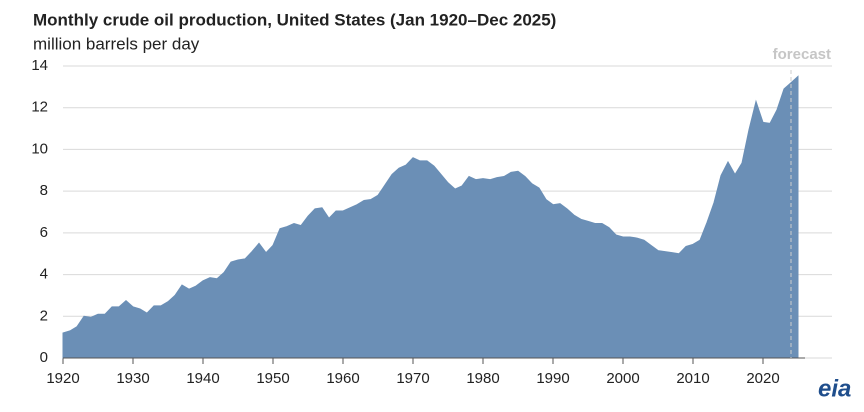 This screenshot has height=412, width=864. Describe the element at coordinates (116, 43) in the screenshot. I see `chart-subtitle: million barrels per day` at that location.